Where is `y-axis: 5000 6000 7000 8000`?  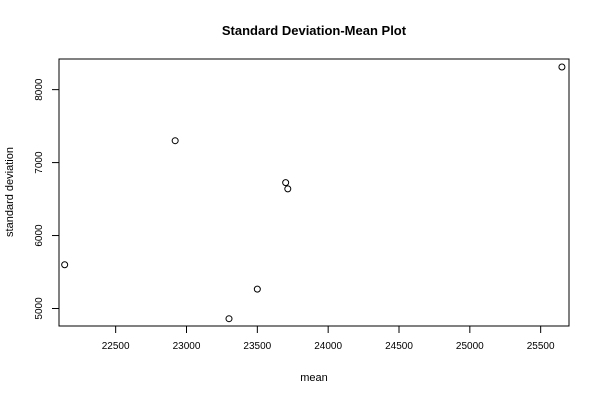 y-axis: 5000 6000 7000 8000 is located at coordinates (46, 199).